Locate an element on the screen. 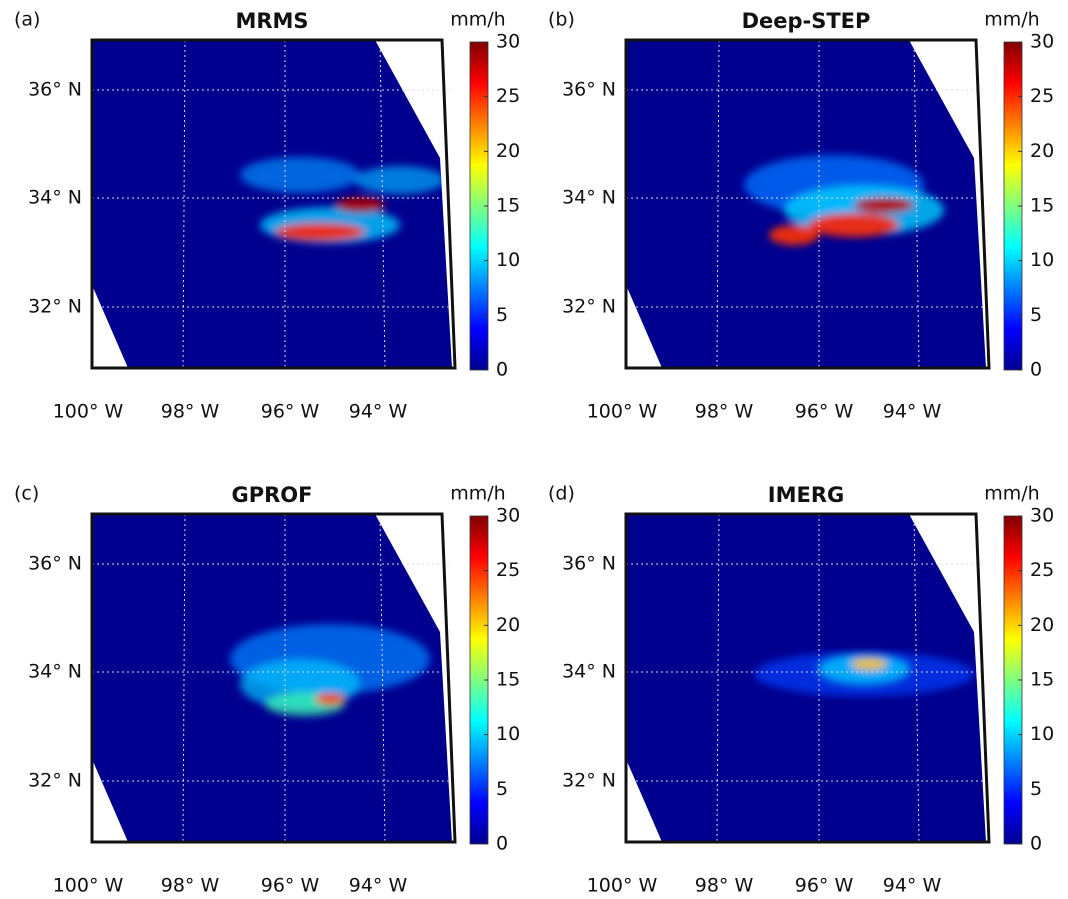 The width and height of the screenshot is (1068, 899). panel-label: (b) is located at coordinates (561, 20).